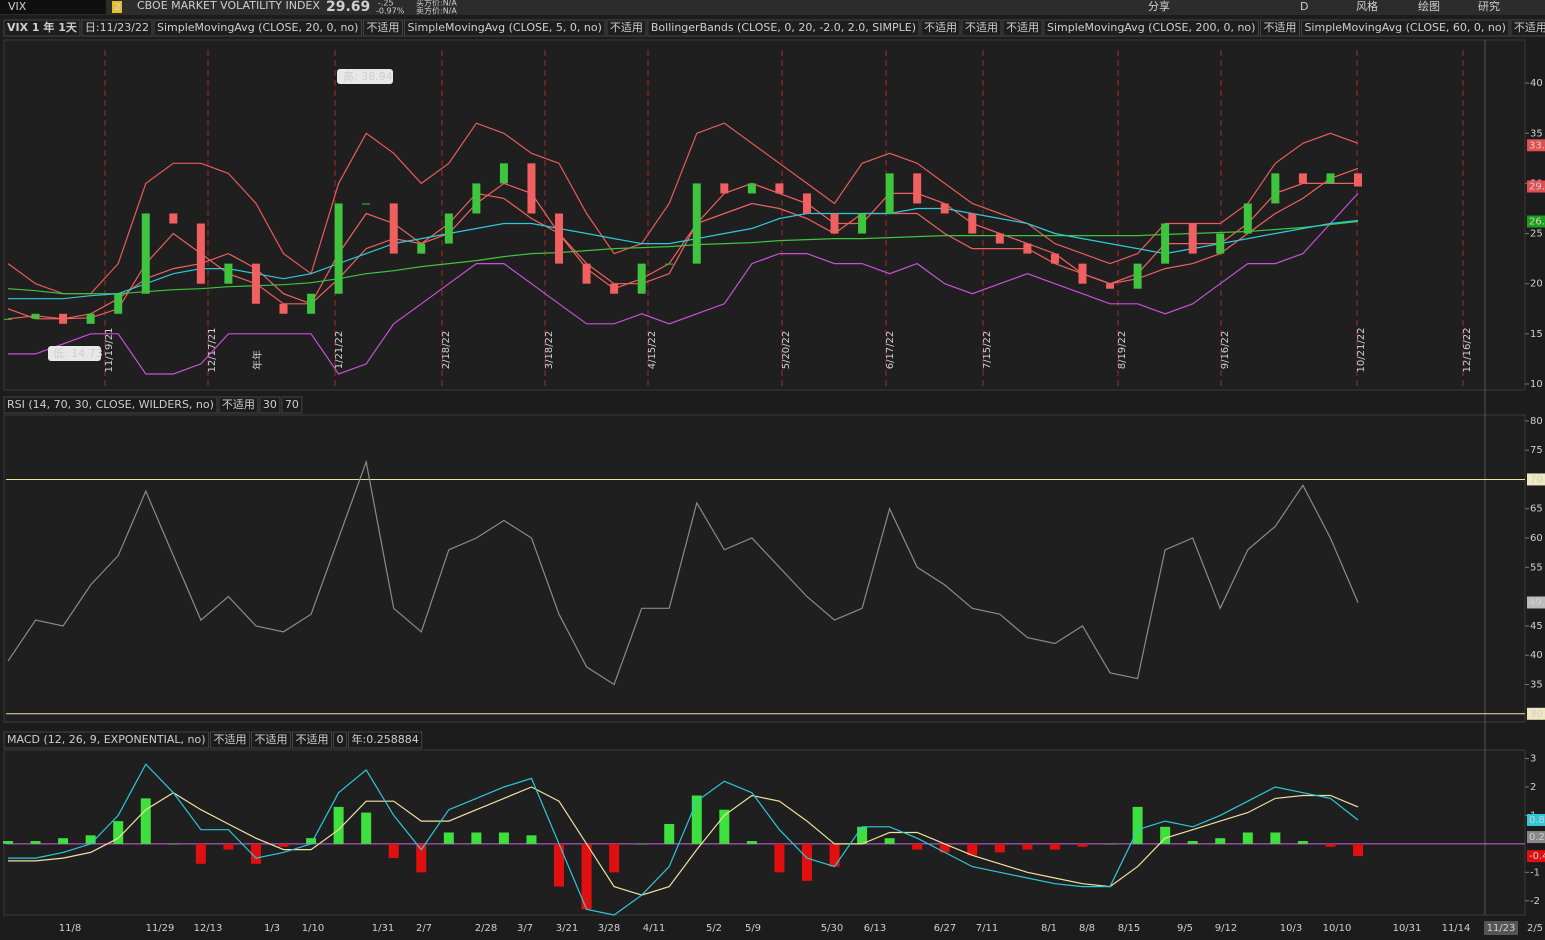  Describe the element at coordinates (762, 28) in the screenshot. I see `legend-row` at that location.